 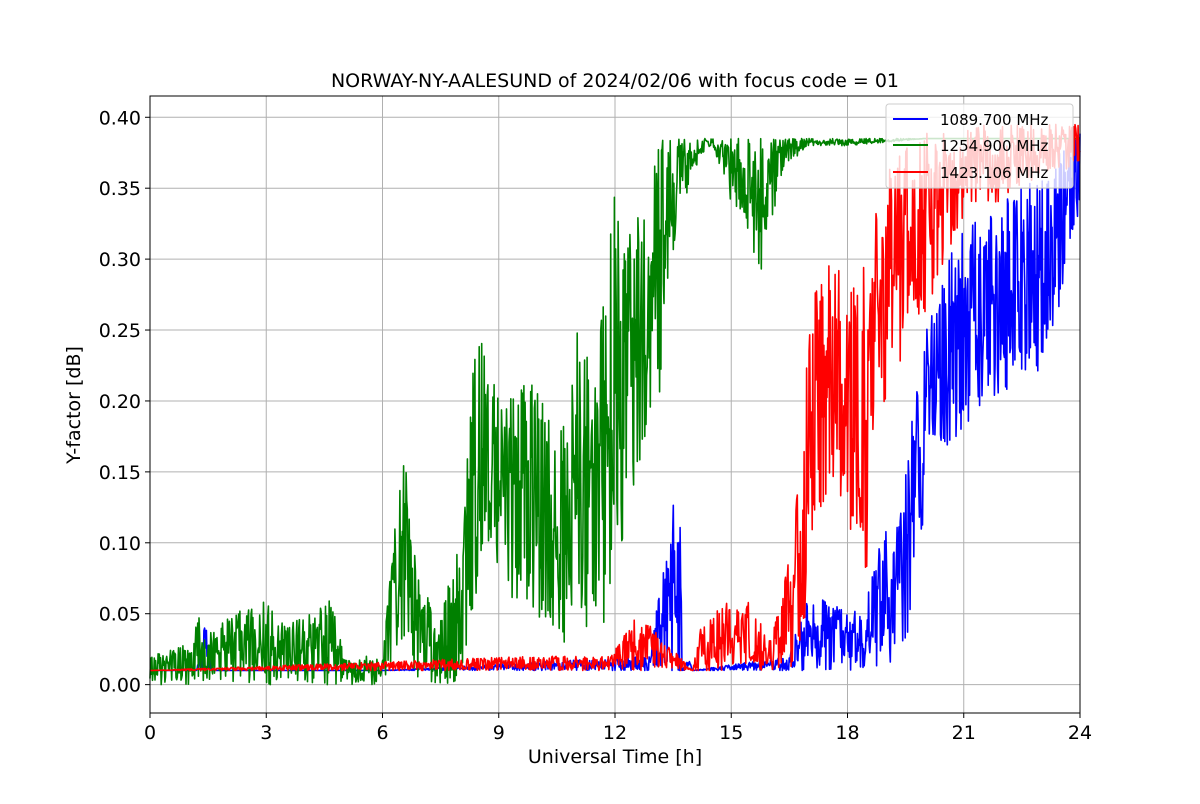 What do you see at coordinates (994, 146) in the screenshot?
I see `legend-label-1: 1254.900 MHz` at bounding box center [994, 146].